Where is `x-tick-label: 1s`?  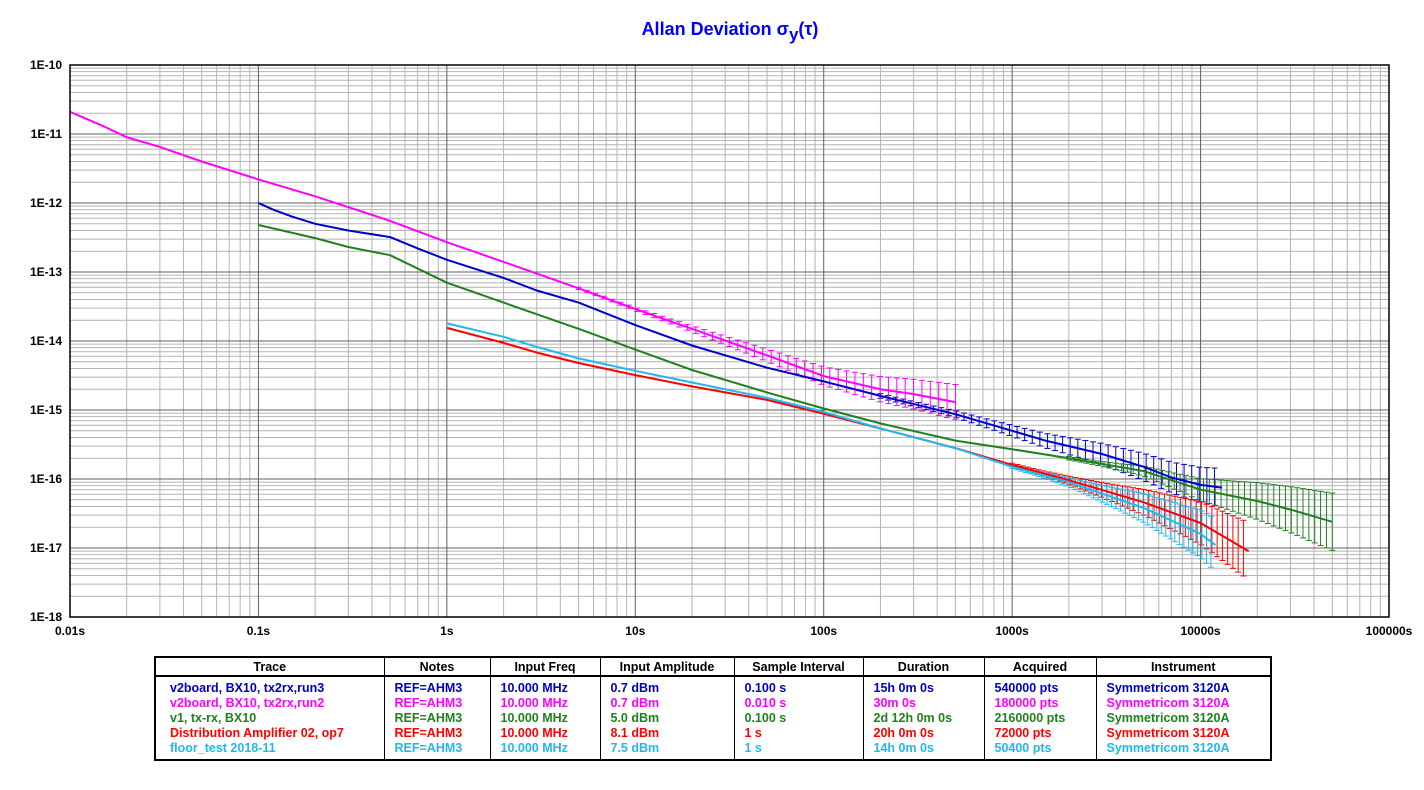
x-tick-label: 1s is located at coordinates (447, 631).